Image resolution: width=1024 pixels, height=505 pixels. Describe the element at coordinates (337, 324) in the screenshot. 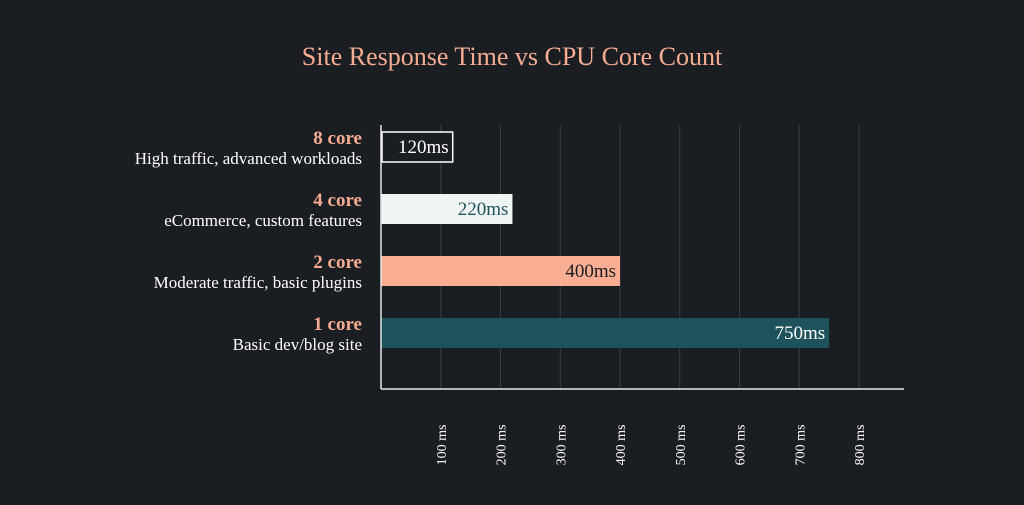

I see `category-label: 1 core` at that location.